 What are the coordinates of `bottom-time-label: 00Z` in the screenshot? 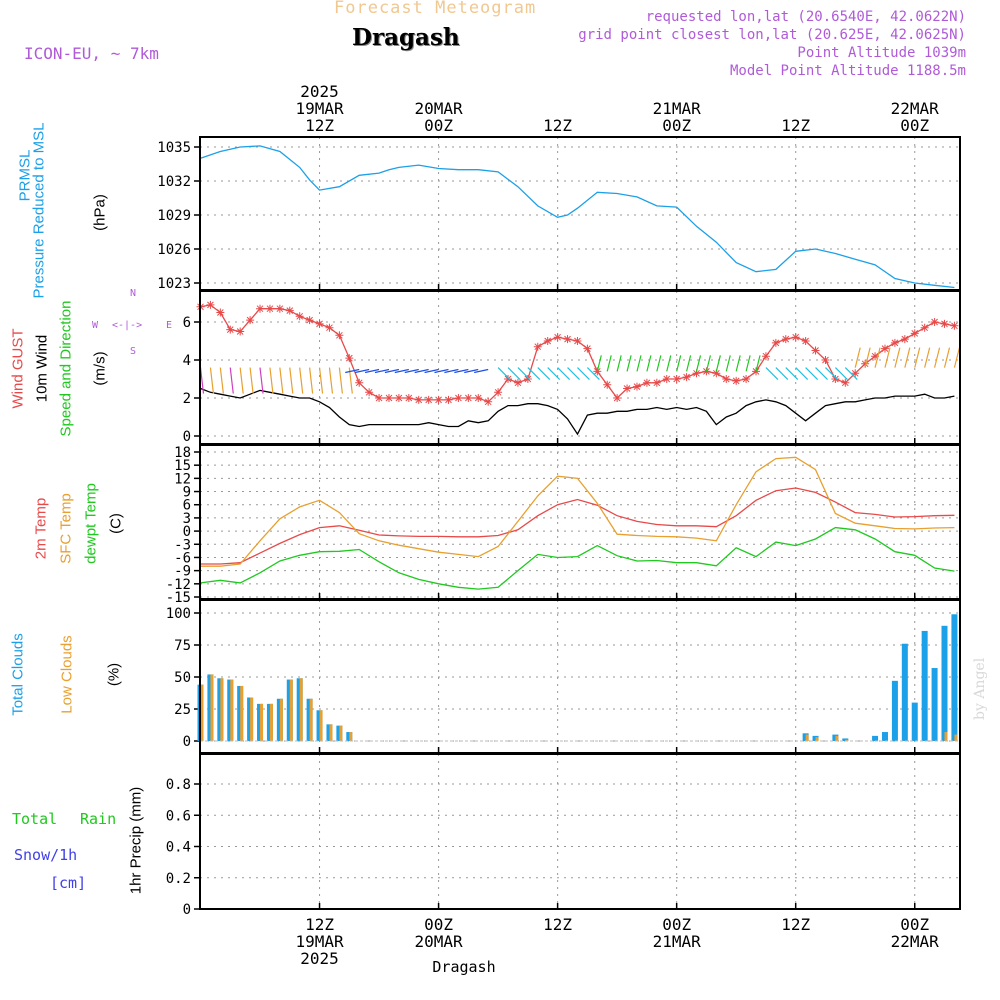 It's located at (914, 924).